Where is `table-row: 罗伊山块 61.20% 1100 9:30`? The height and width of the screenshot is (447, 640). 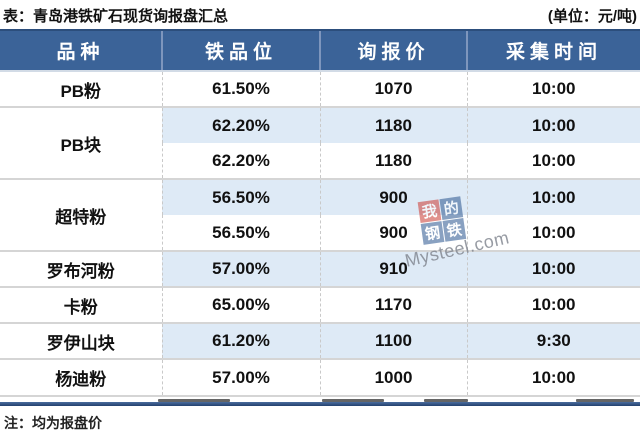
table-row: 罗伊山块 61.20% 1100 9:30 is located at coordinates (320, 340).